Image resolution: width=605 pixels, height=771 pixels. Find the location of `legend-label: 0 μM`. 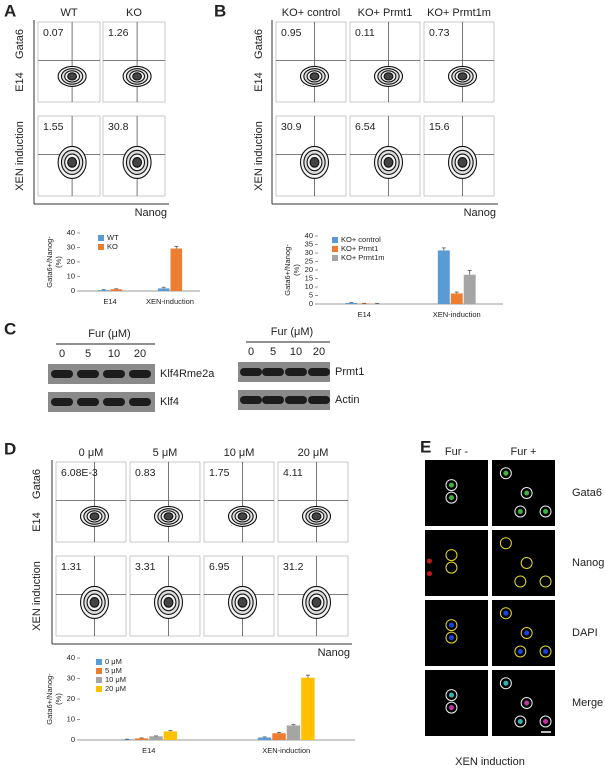

legend-label: 0 μM is located at coordinates (113, 661).